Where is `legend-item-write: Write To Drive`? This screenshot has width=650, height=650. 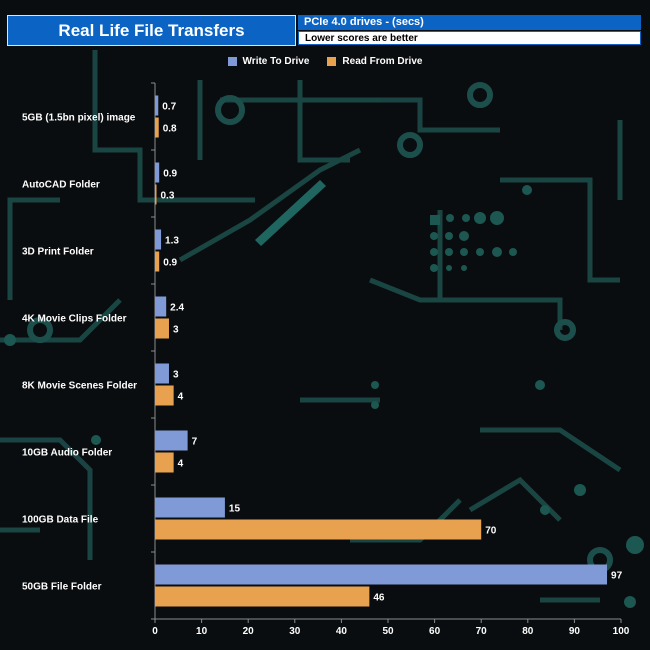
legend-item-write: Write To Drive is located at coordinates (268, 61).